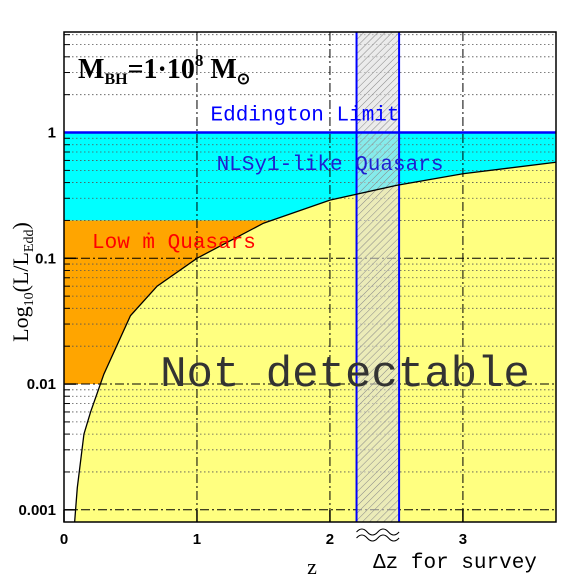  Describe the element at coordinates (455, 563) in the screenshot. I see `survey-label: Δz for survey` at that location.